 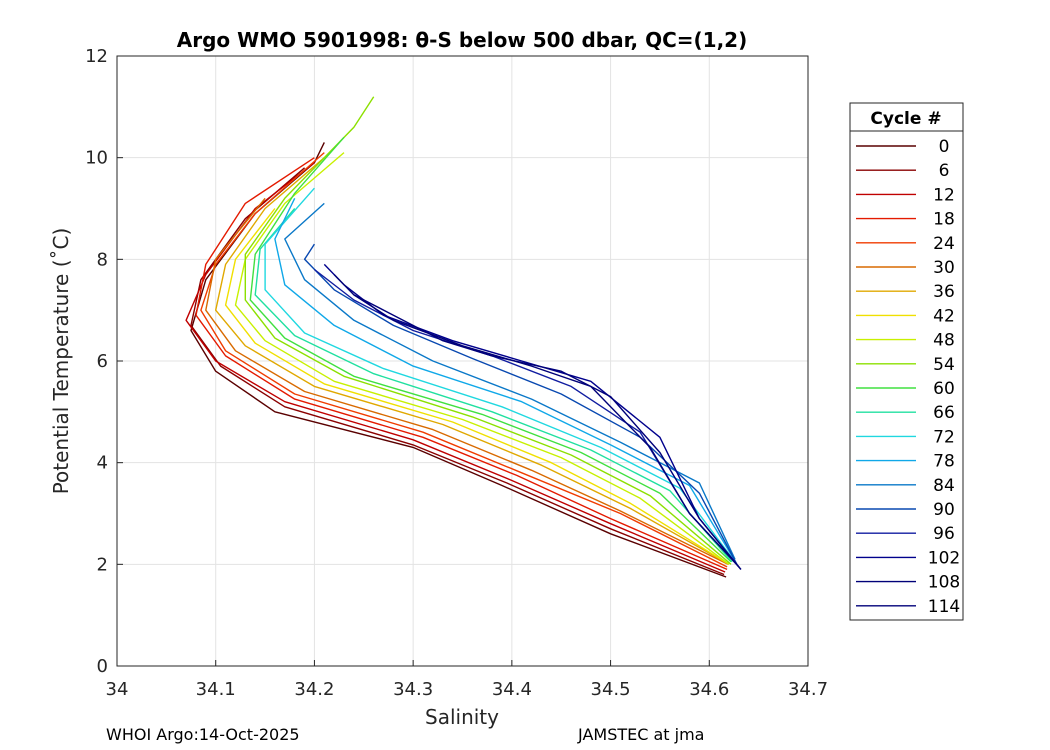 What do you see at coordinates (944, 413) in the screenshot?
I see `legend-label: 66` at bounding box center [944, 413].